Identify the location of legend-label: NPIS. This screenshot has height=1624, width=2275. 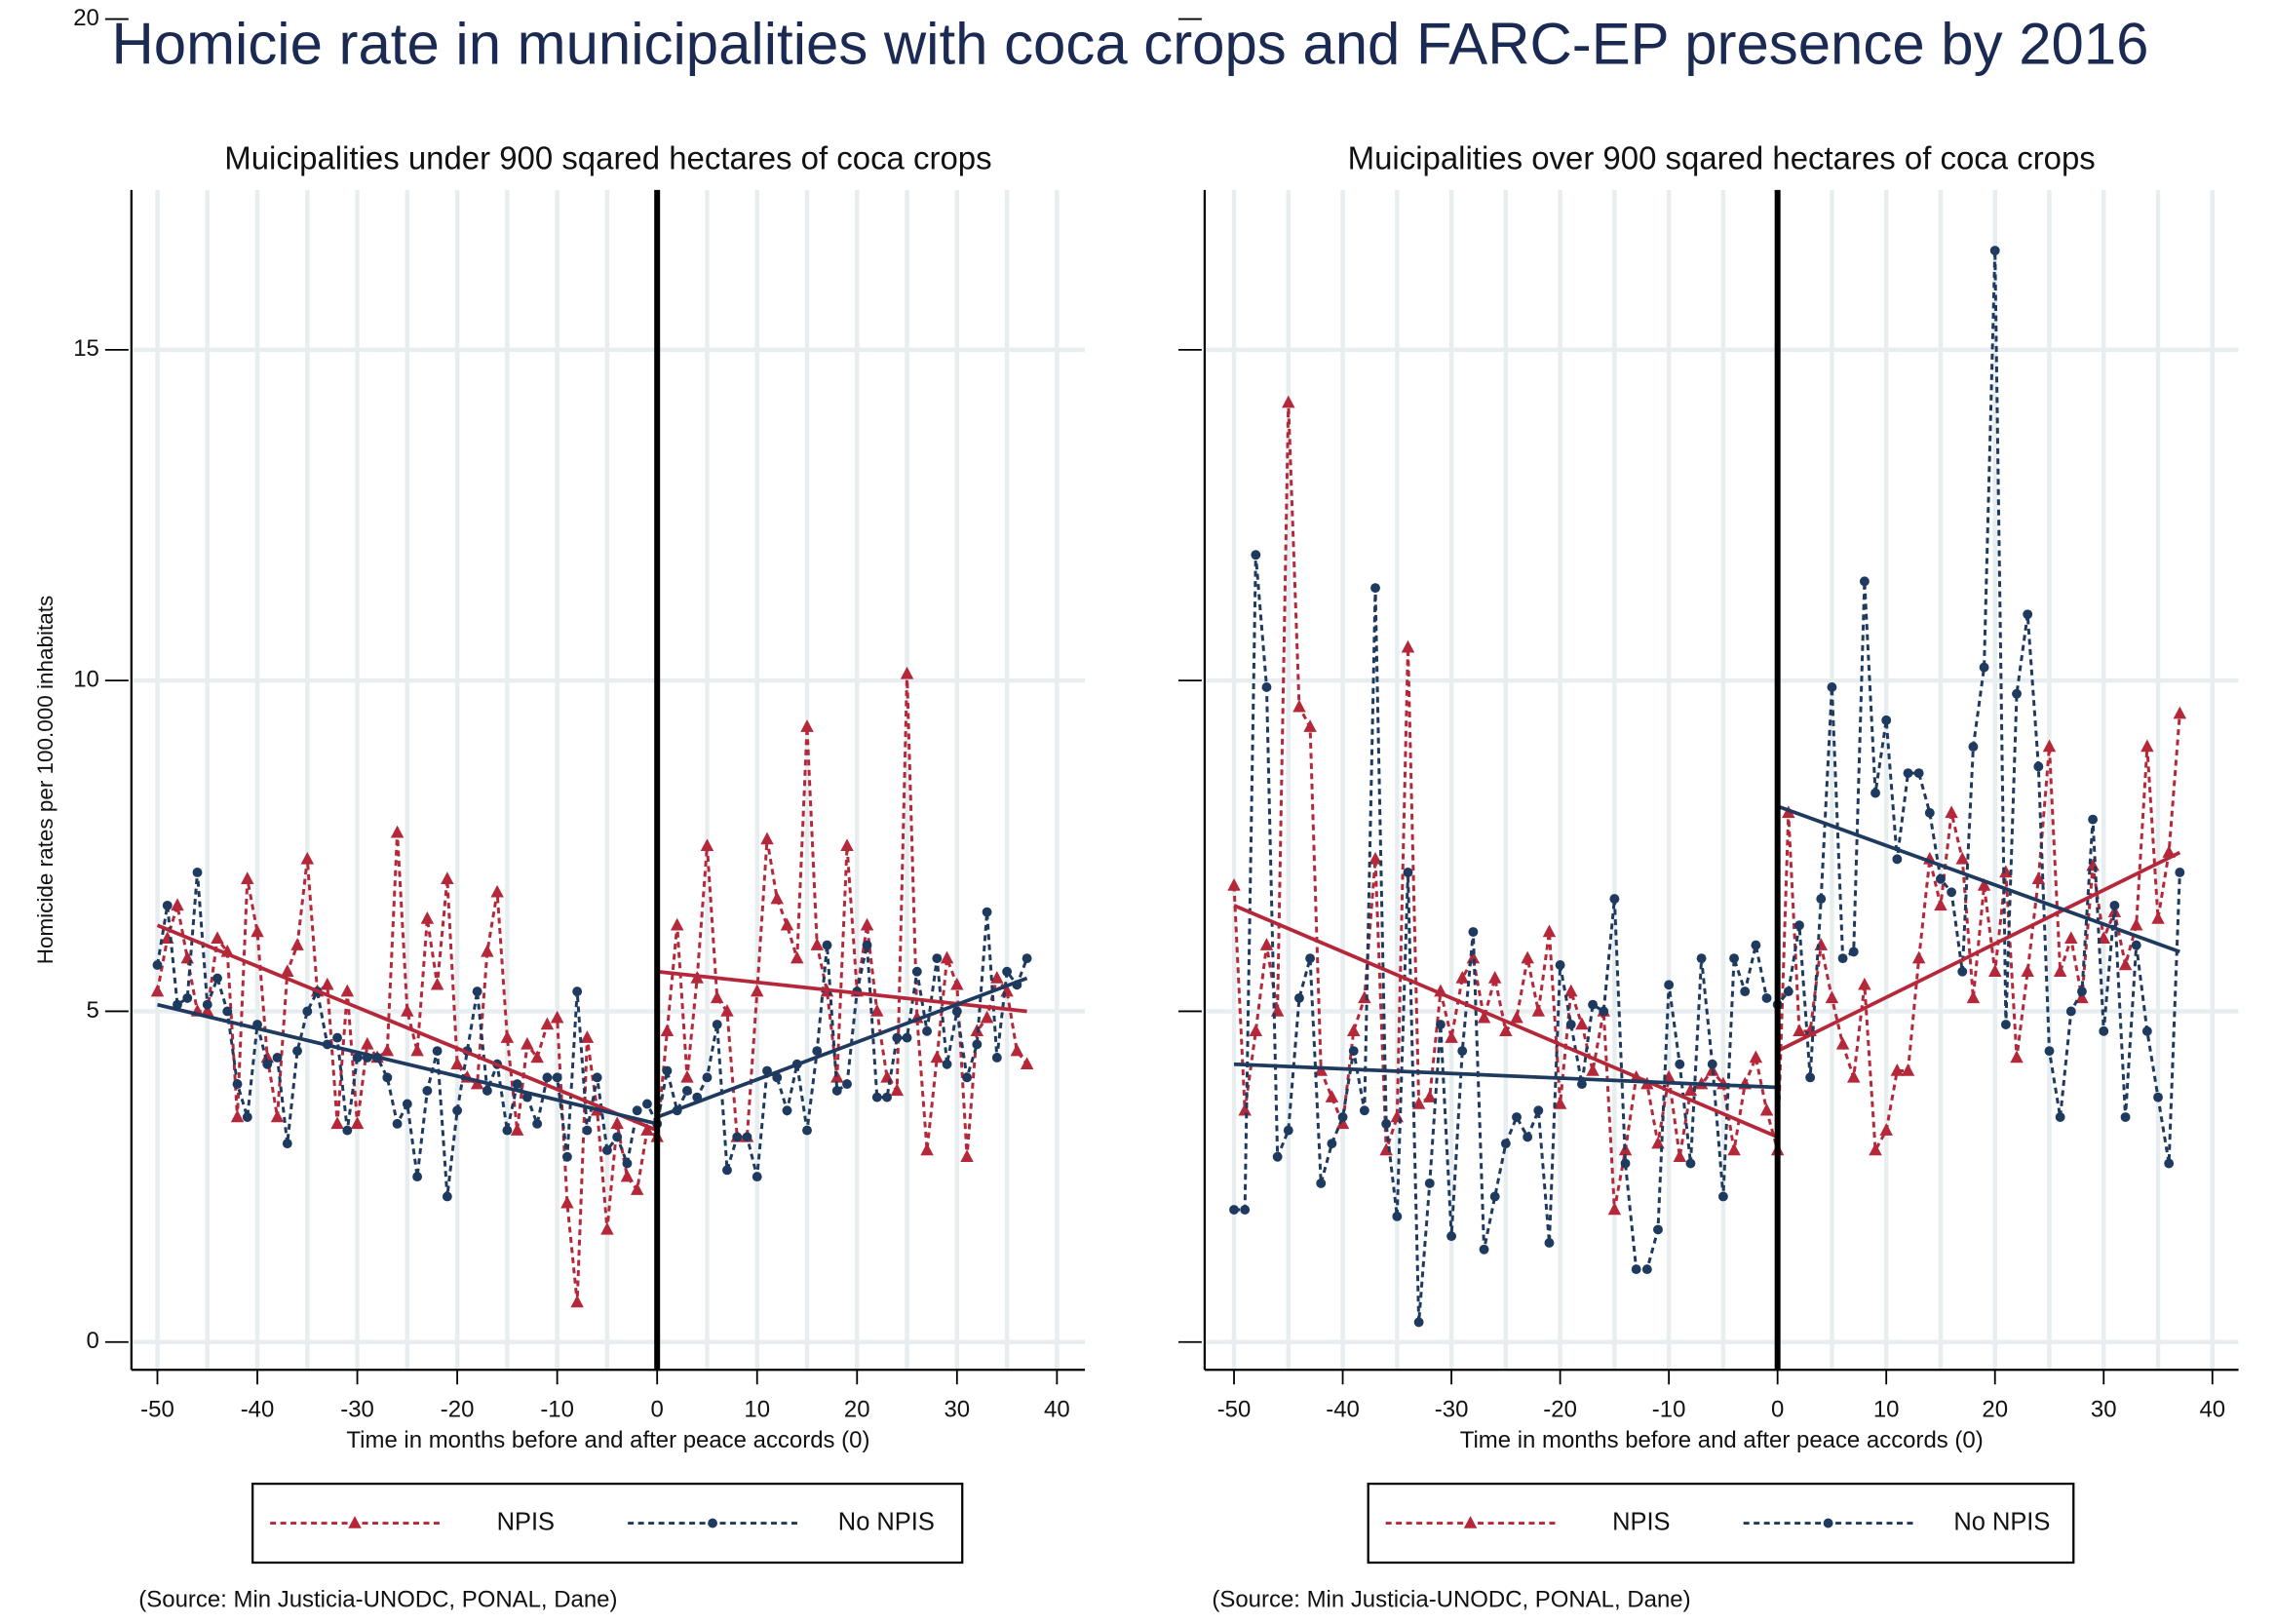
(1641, 1522).